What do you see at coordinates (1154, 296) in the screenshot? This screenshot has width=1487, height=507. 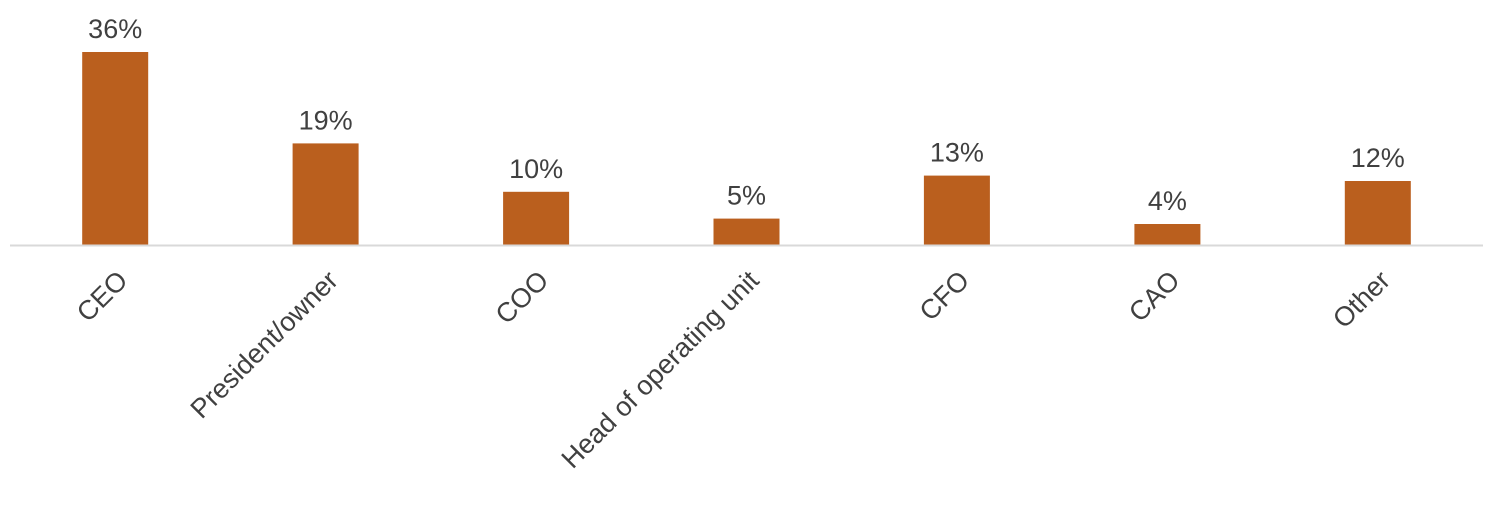 I see `category-label-5: CAO` at bounding box center [1154, 296].